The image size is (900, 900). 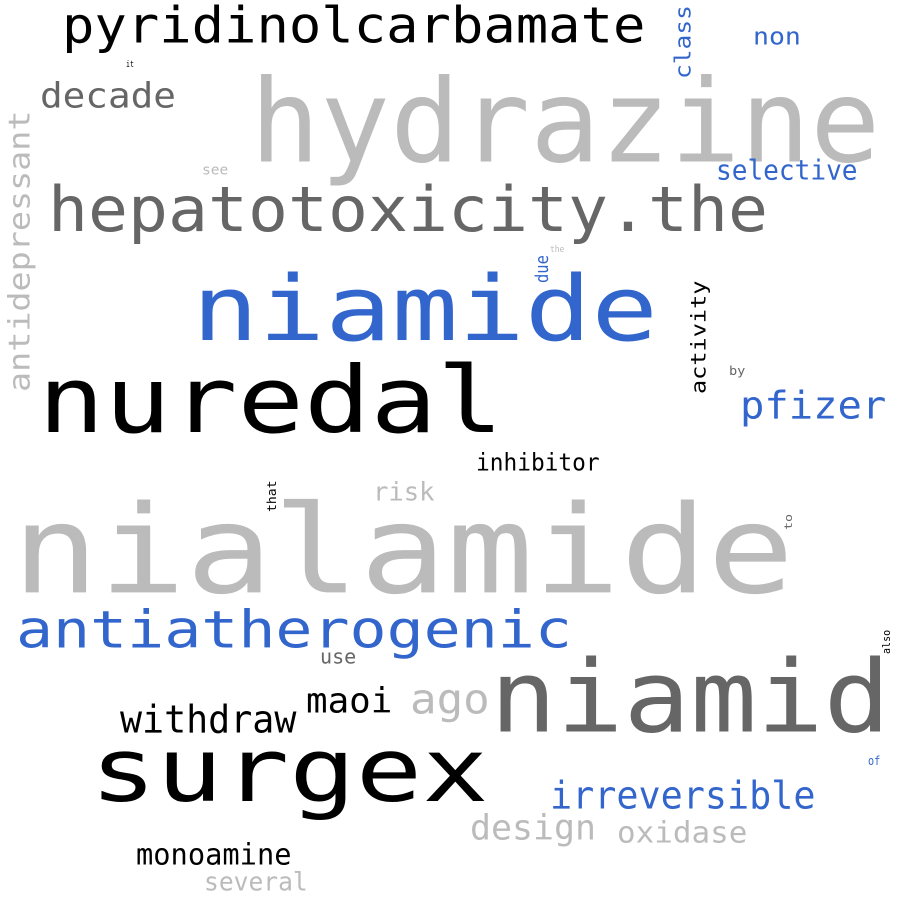 What do you see at coordinates (777, 37) in the screenshot?
I see `word-non: non` at bounding box center [777, 37].